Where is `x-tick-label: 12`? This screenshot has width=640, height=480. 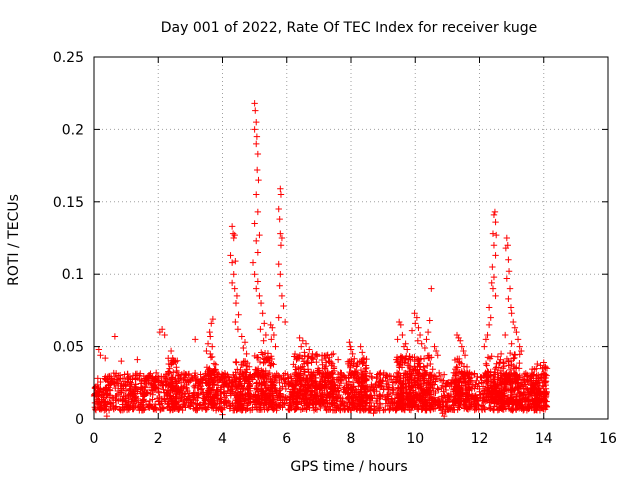 x-tick-label: 12 is located at coordinates (480, 439).